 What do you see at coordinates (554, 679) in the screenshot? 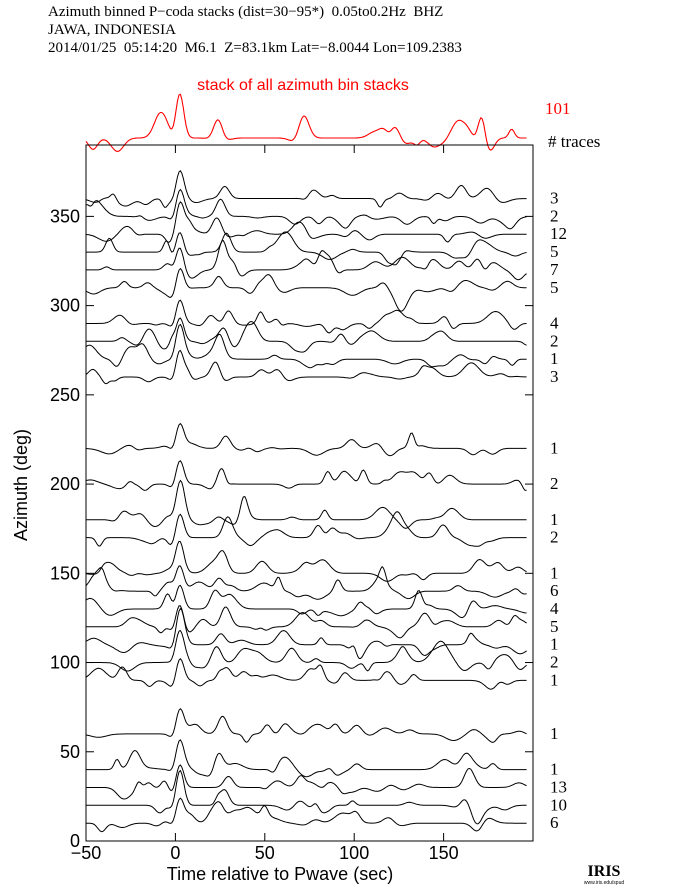
I see `trace-count-az-90: 1` at bounding box center [554, 679].